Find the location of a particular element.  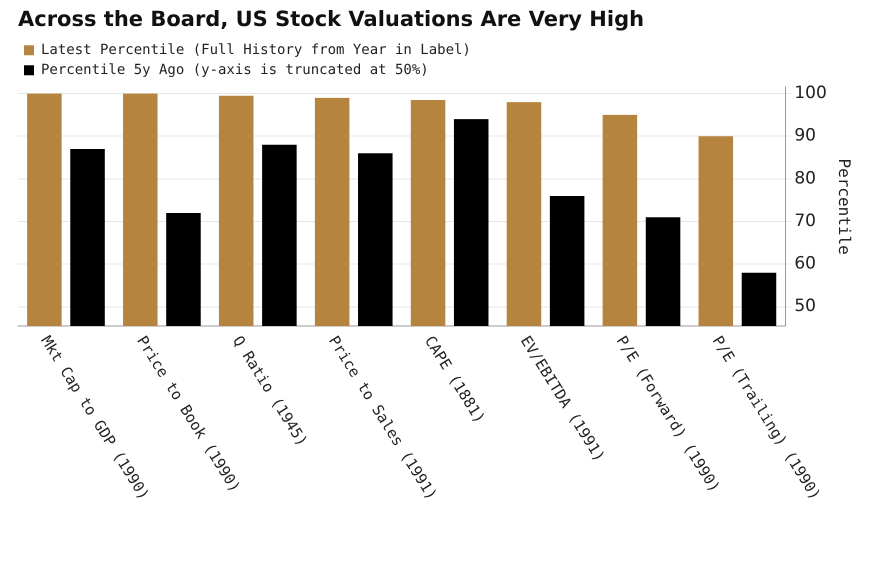

legend-label: Percentile 5y Ago (y-axis is truncated at 50%) is located at coordinates (235, 70).